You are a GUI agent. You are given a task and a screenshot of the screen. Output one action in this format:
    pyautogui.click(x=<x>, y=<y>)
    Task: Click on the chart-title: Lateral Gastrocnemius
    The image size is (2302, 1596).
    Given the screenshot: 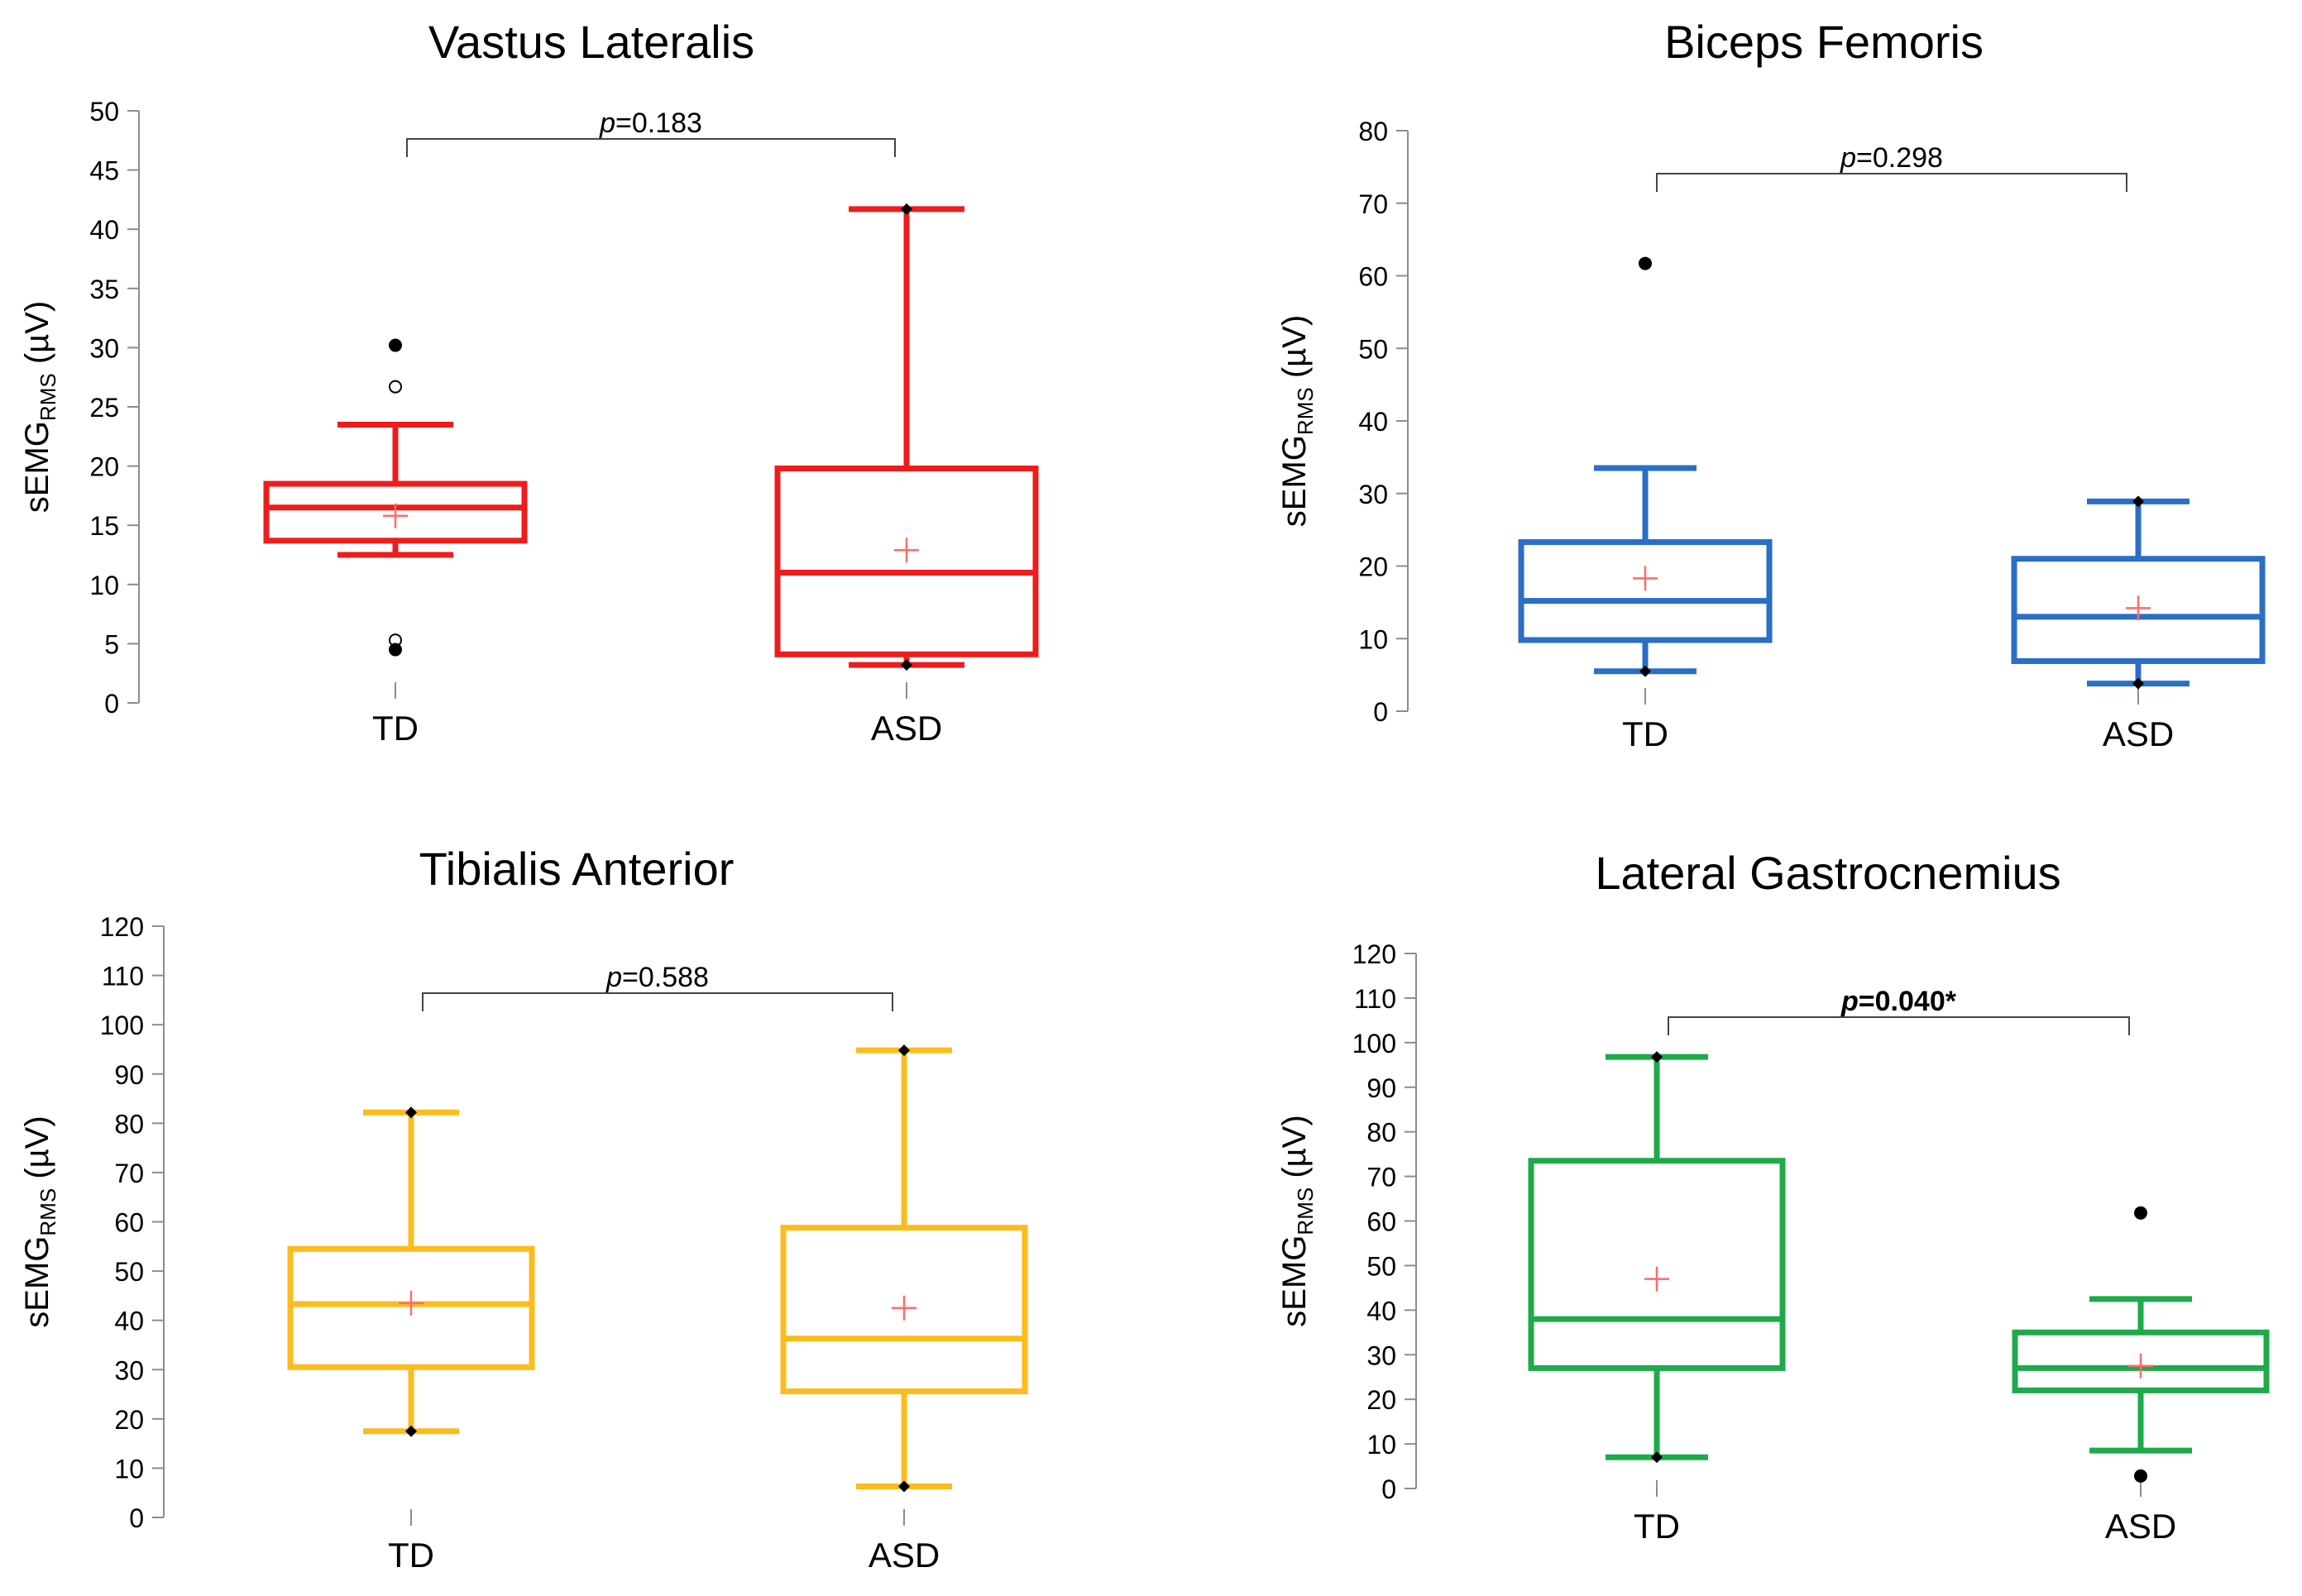 What is the action you would take?
    pyautogui.click(x=1827, y=873)
    